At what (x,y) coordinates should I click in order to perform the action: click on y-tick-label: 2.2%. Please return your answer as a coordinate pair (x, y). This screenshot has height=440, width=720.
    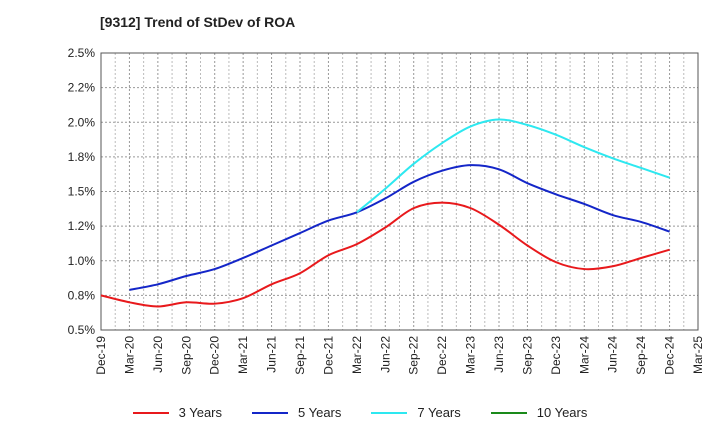
    Looking at the image, I should click on (82, 88).